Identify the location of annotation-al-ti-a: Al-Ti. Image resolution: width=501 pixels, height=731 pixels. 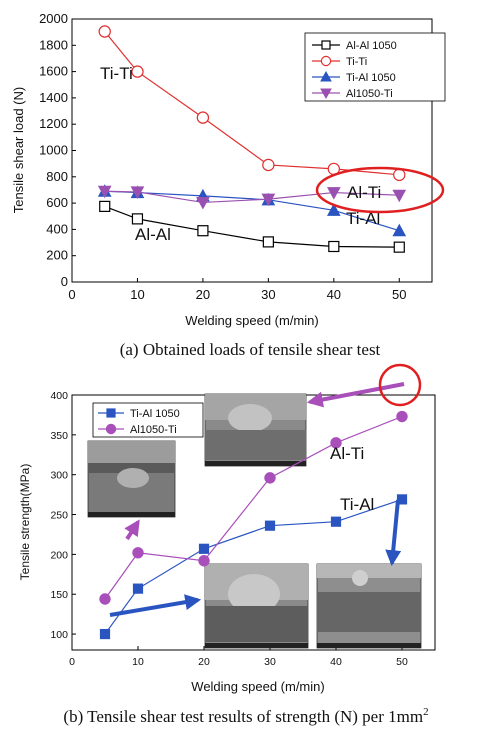
(364, 192).